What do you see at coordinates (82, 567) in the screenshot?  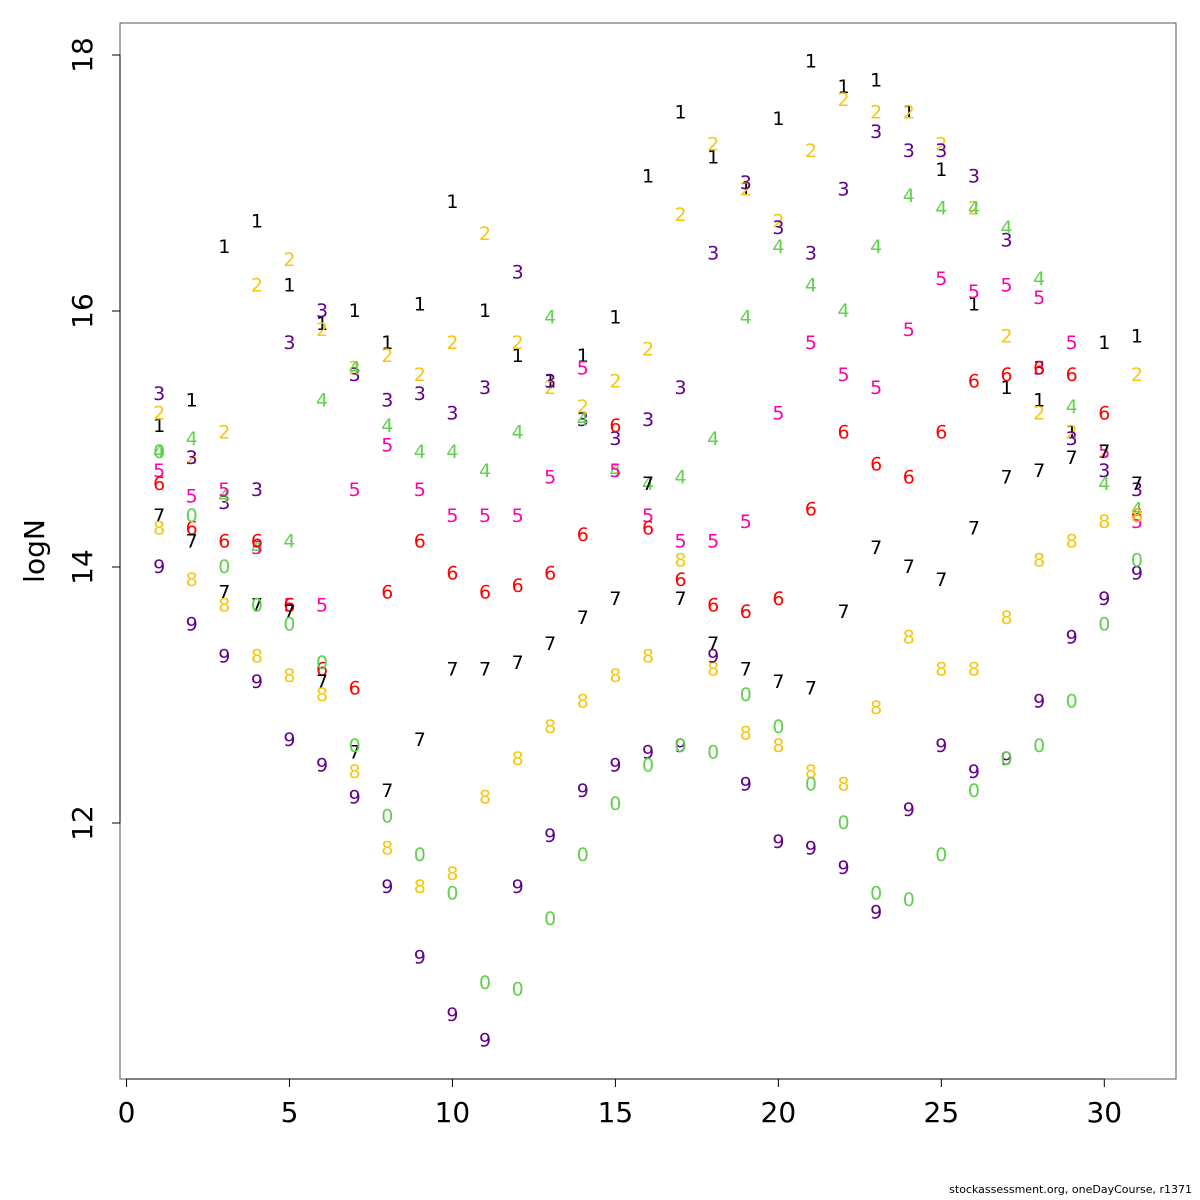 I see `y-tick-label: 14` at bounding box center [82, 567].